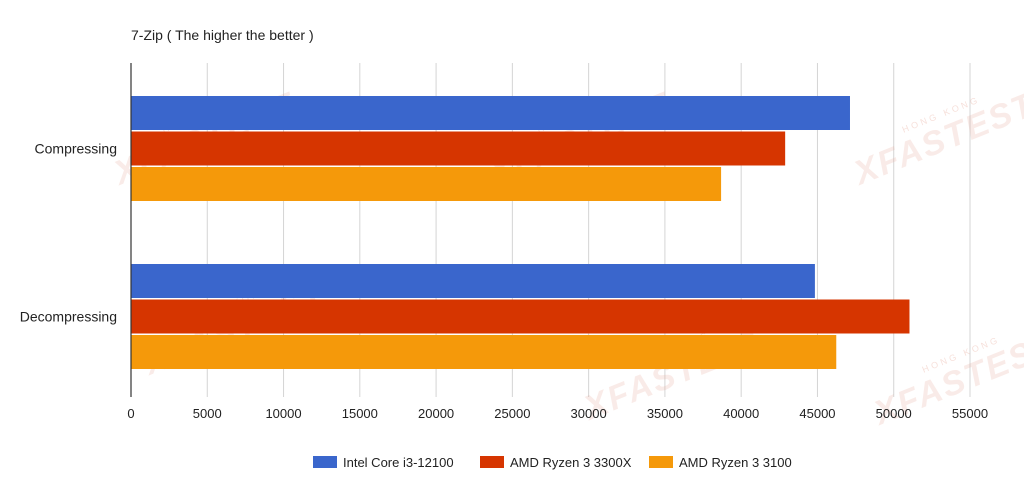 This screenshot has width=1024, height=497. I want to click on x-tick-label: 35000, so click(665, 413).